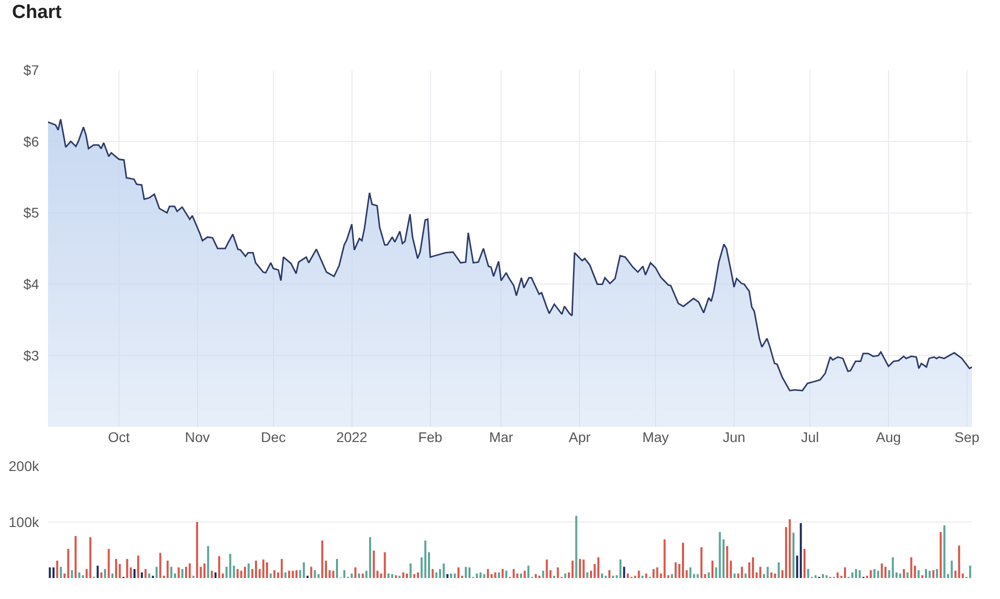 The height and width of the screenshot is (599, 1000). I want to click on y-tick-label: $3, so click(31, 356).